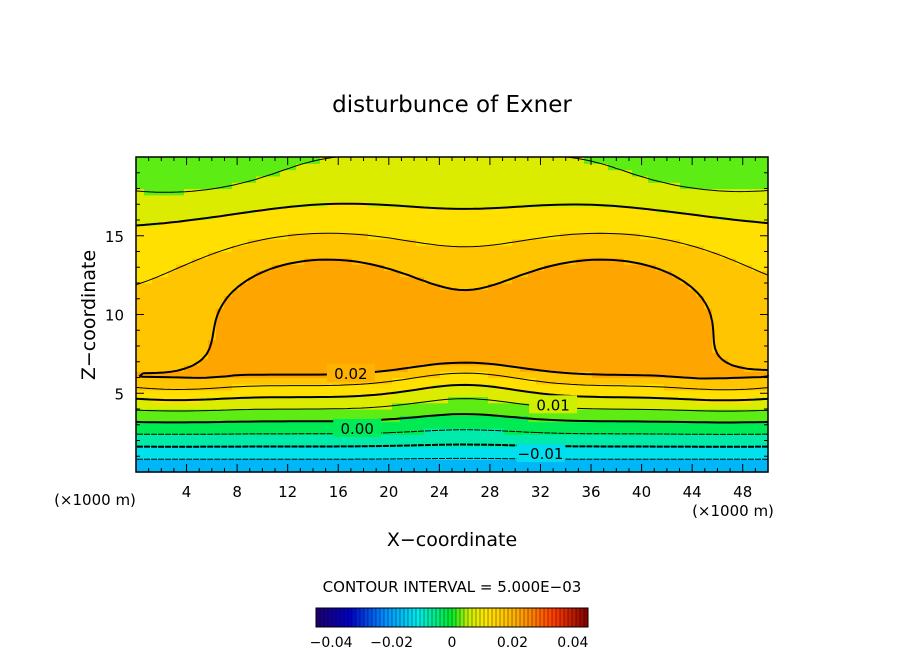 This screenshot has width=904, height=654. I want to click on colorbar-tick-label: 0.02, so click(512, 643).